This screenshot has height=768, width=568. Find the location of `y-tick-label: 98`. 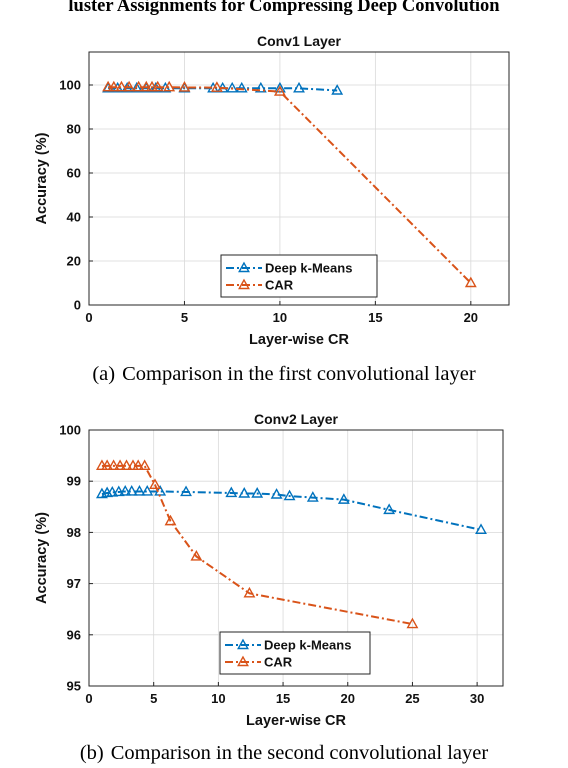

y-tick-label: 98 is located at coordinates (74, 532).